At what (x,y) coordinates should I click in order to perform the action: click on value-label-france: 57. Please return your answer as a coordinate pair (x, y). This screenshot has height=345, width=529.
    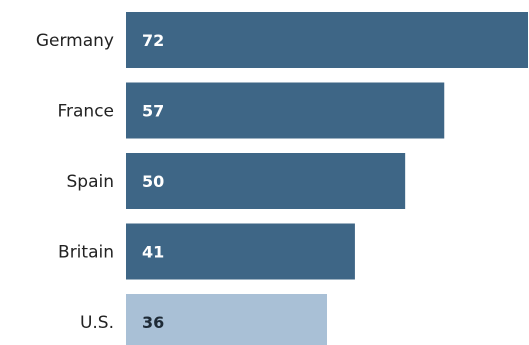
    Looking at the image, I should click on (153, 111).